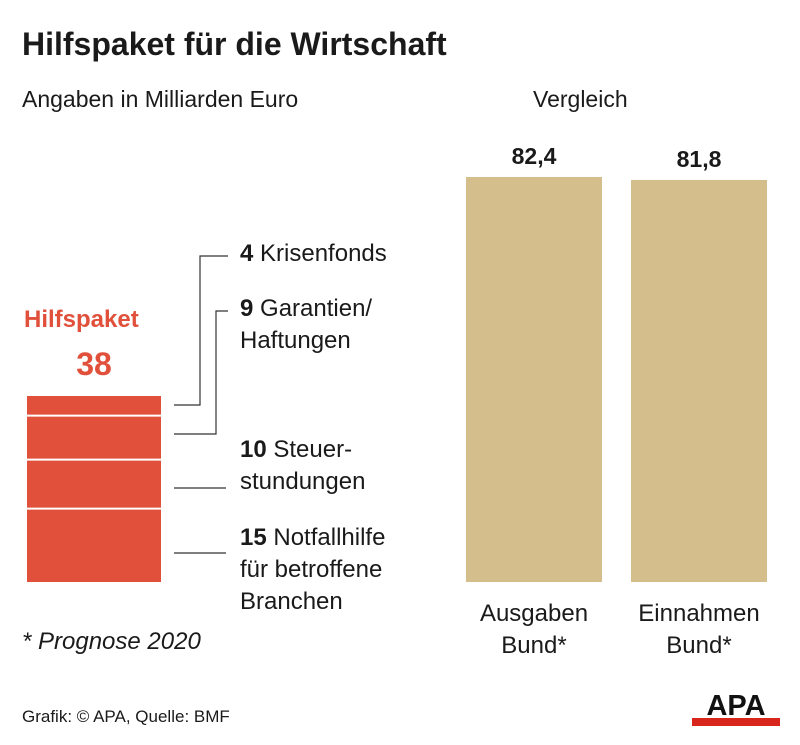 This screenshot has width=800, height=745. Describe the element at coordinates (247, 253) in the screenshot. I see `component-value: 4` at that location.